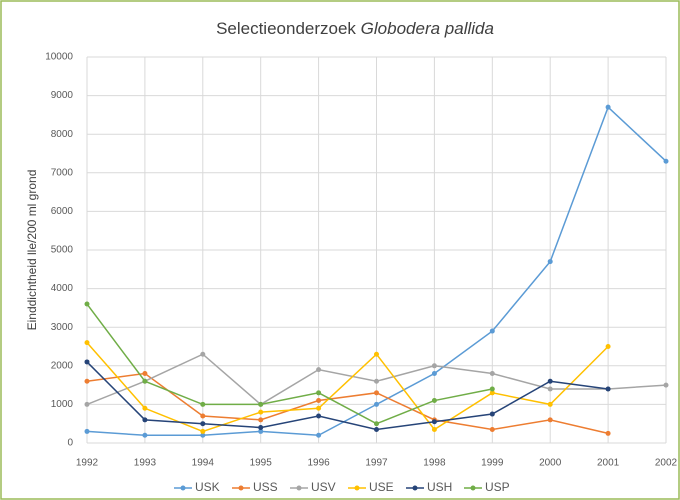  What do you see at coordinates (608, 463) in the screenshot?
I see `x-tick-label: 2001` at bounding box center [608, 463].